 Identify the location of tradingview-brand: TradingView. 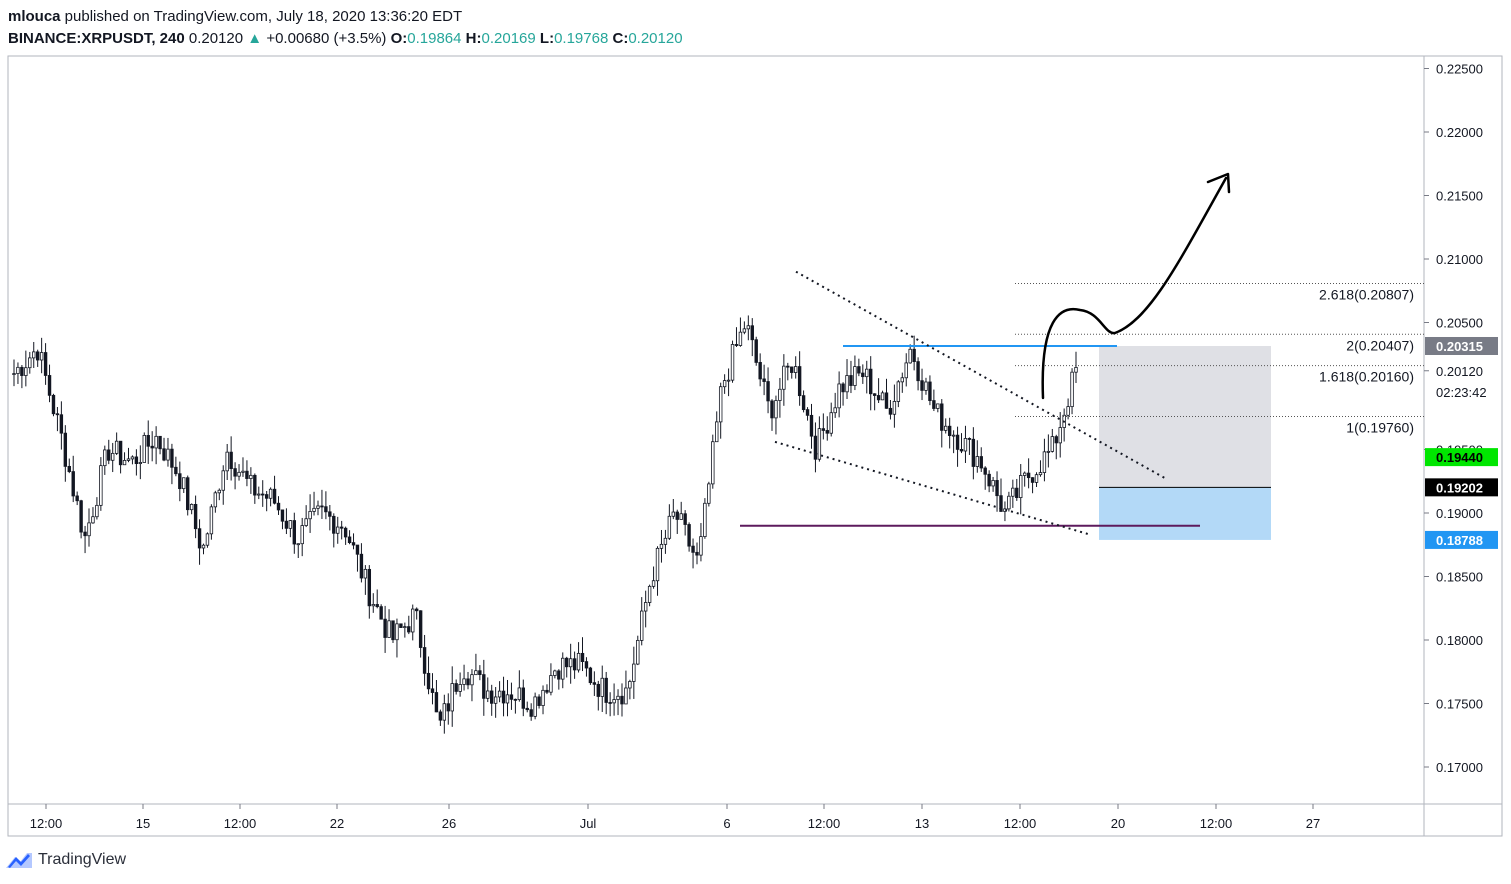
(82, 859).